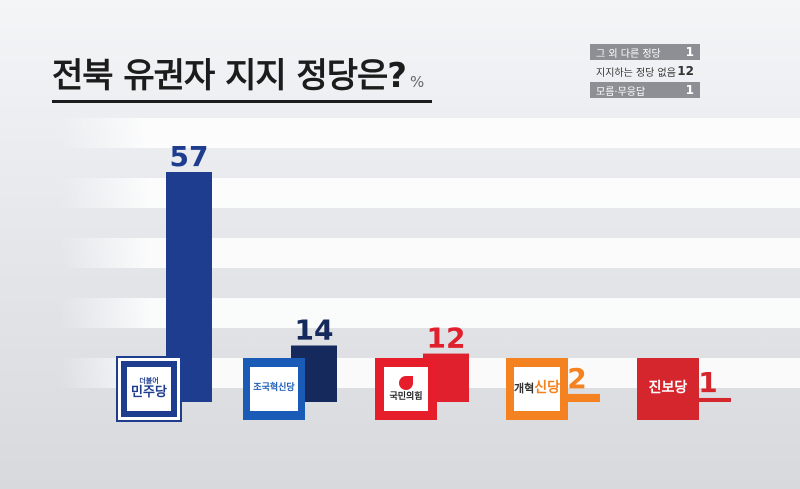 The image size is (800, 489). What do you see at coordinates (446, 338) in the screenshot?
I see `data-label-국민의힘: 12` at bounding box center [446, 338].